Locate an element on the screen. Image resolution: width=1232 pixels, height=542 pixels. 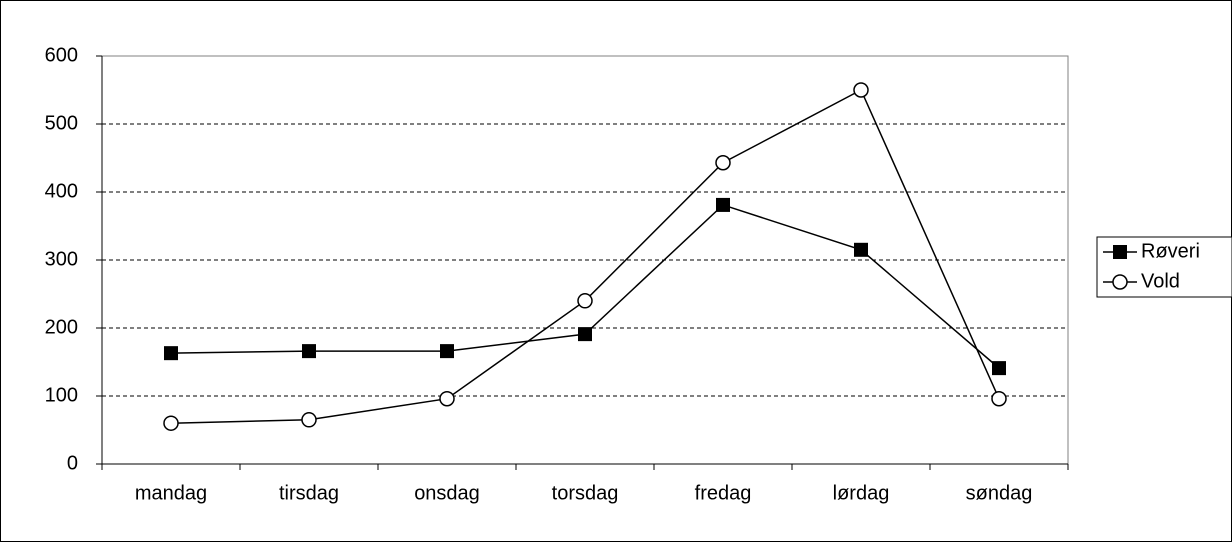
x-tick-label: onsdag is located at coordinates (447, 493).